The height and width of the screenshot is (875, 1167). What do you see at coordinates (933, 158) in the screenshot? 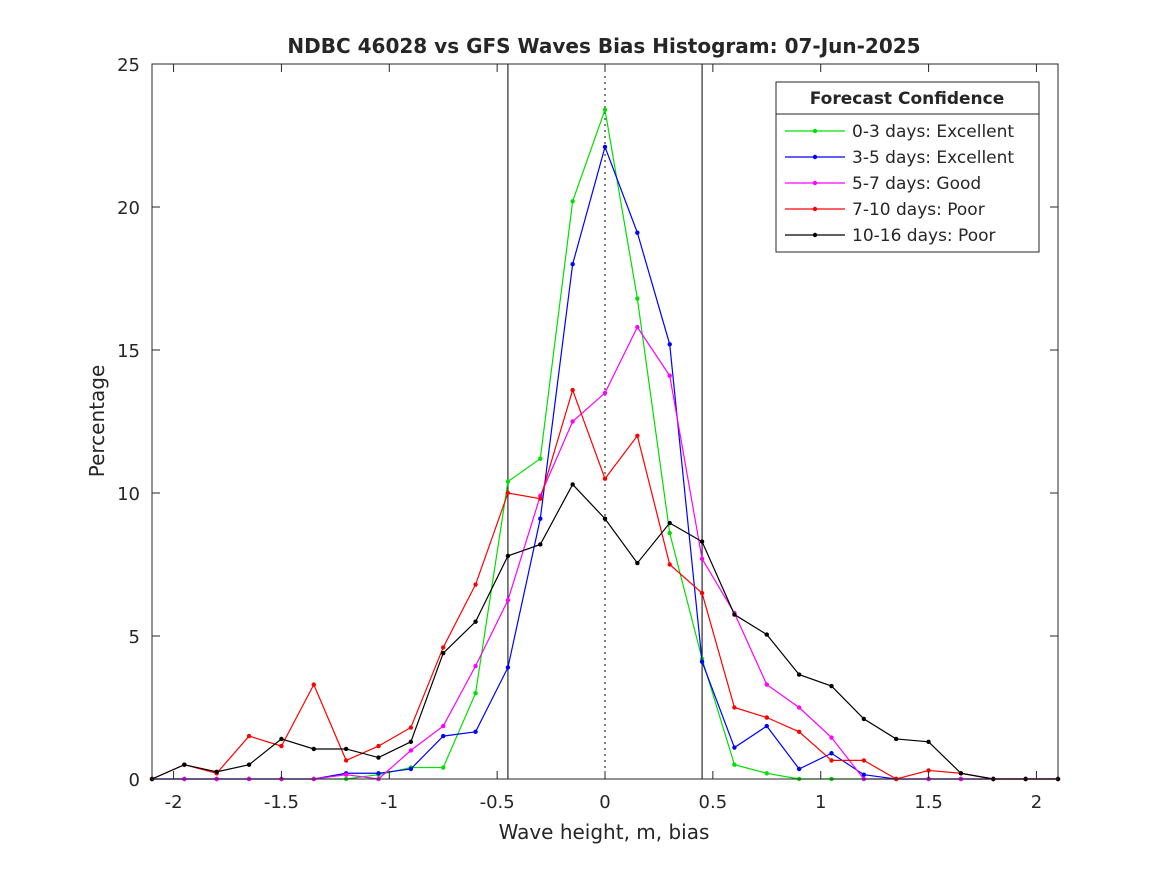
I see `legend-label: 3-5 days: Excellent` at bounding box center [933, 158].